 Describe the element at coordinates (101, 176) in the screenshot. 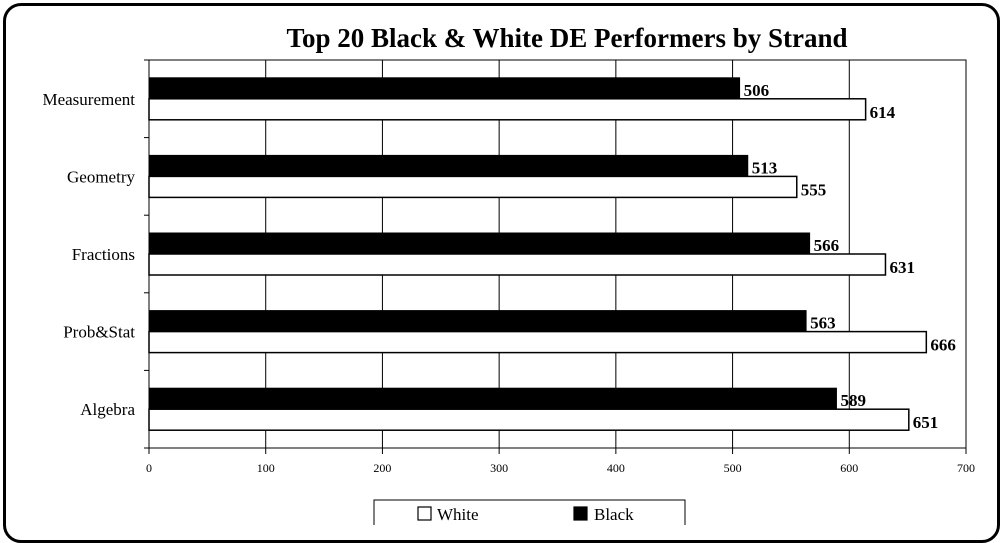

I see `category-label: Geometry` at that location.